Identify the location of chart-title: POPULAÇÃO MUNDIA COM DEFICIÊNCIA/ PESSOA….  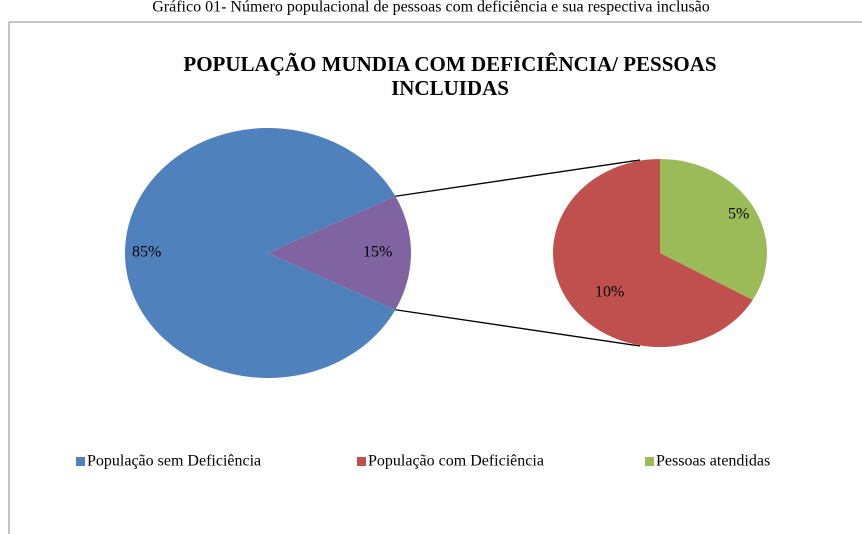
(449, 64).